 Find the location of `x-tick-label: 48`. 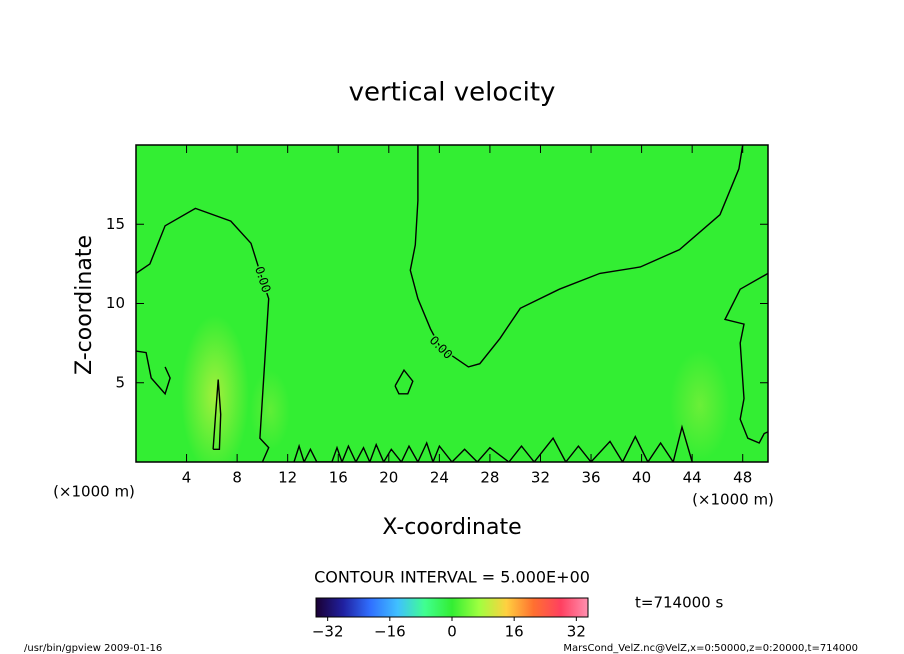

x-tick-label: 48 is located at coordinates (742, 478).